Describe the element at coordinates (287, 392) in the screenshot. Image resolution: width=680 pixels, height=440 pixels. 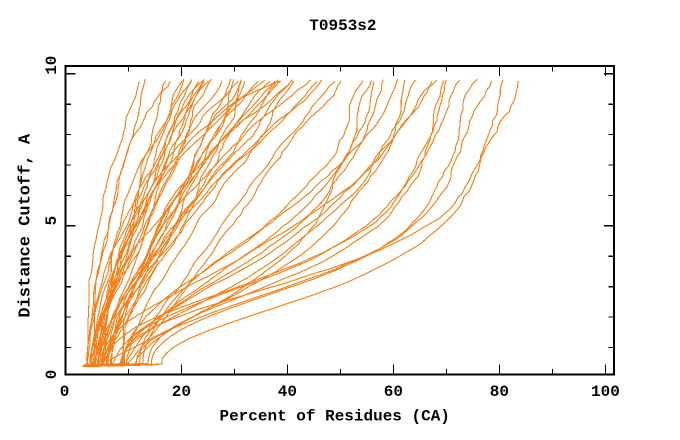
I see `svg-text: 40` at that location.